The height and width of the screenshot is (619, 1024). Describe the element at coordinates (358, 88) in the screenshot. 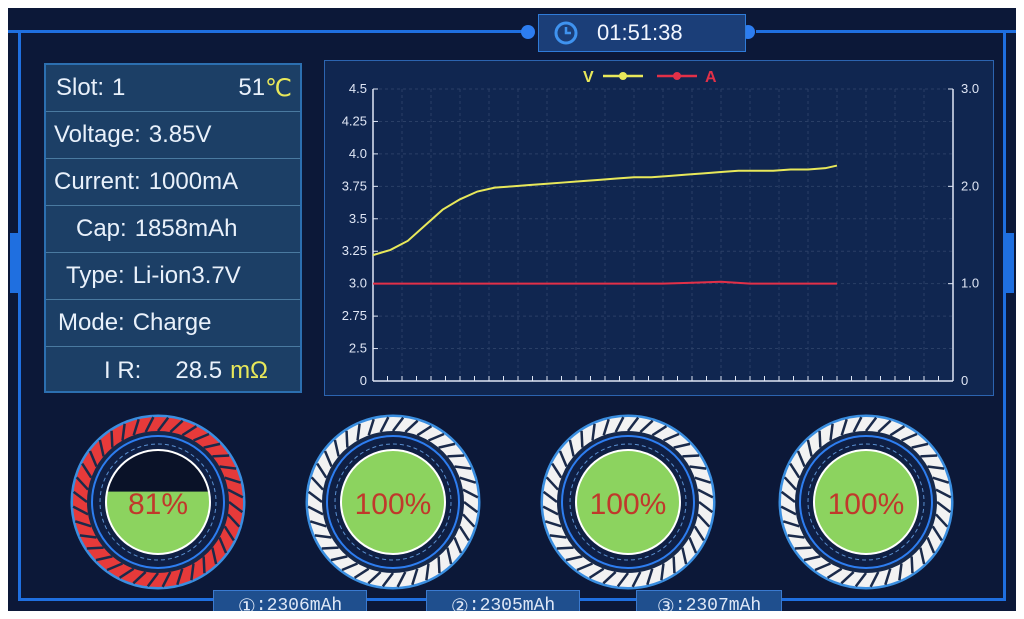

I see `left-tick-label: 4.5` at that location.